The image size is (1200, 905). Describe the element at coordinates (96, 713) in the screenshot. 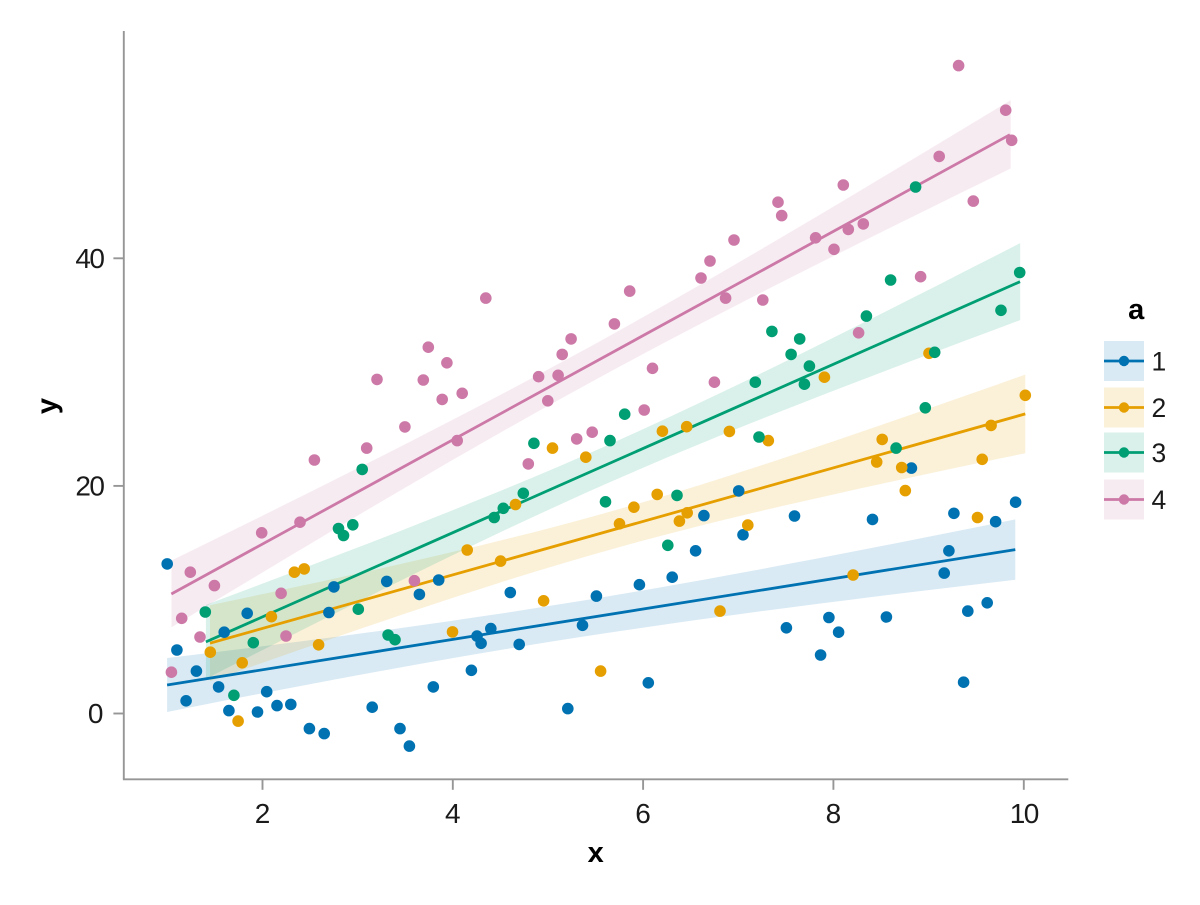

I see `svg-text: 0` at that location.